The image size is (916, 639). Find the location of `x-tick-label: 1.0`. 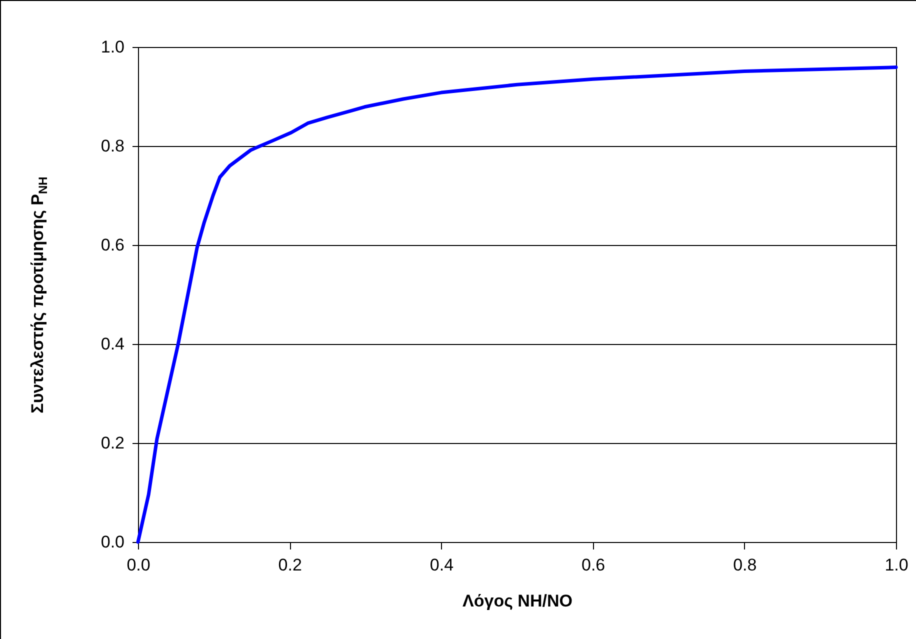

x-tick-label: 1.0 is located at coordinates (896, 565).